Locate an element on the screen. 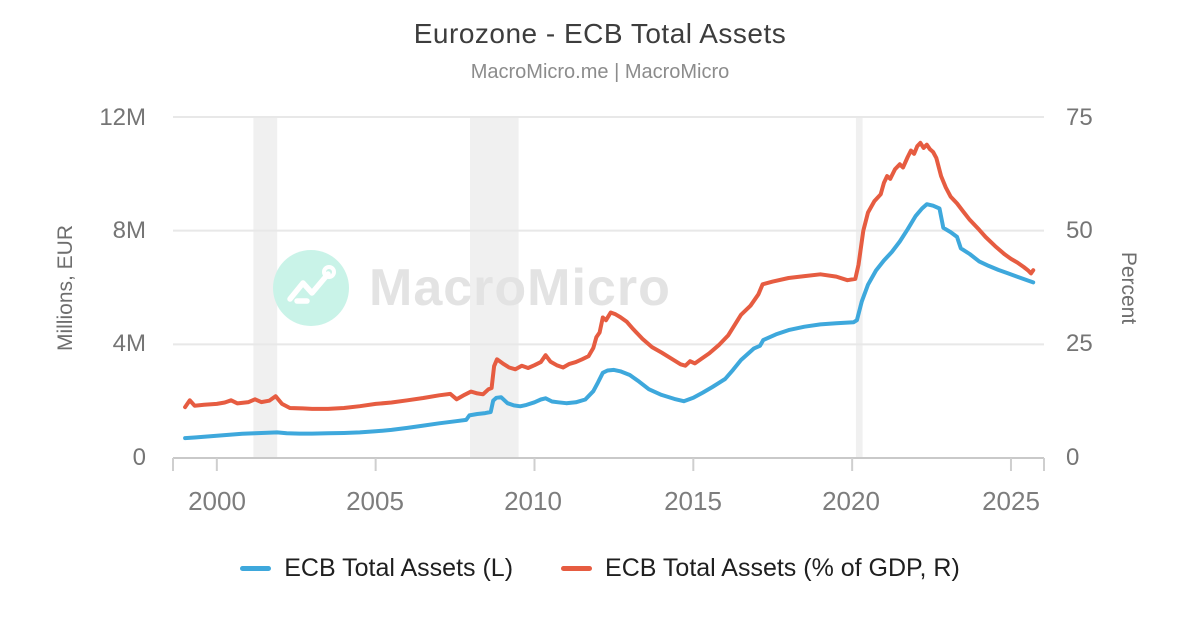 The image size is (1200, 630). right-axis-tick-0: 0 is located at coordinates (1073, 457).